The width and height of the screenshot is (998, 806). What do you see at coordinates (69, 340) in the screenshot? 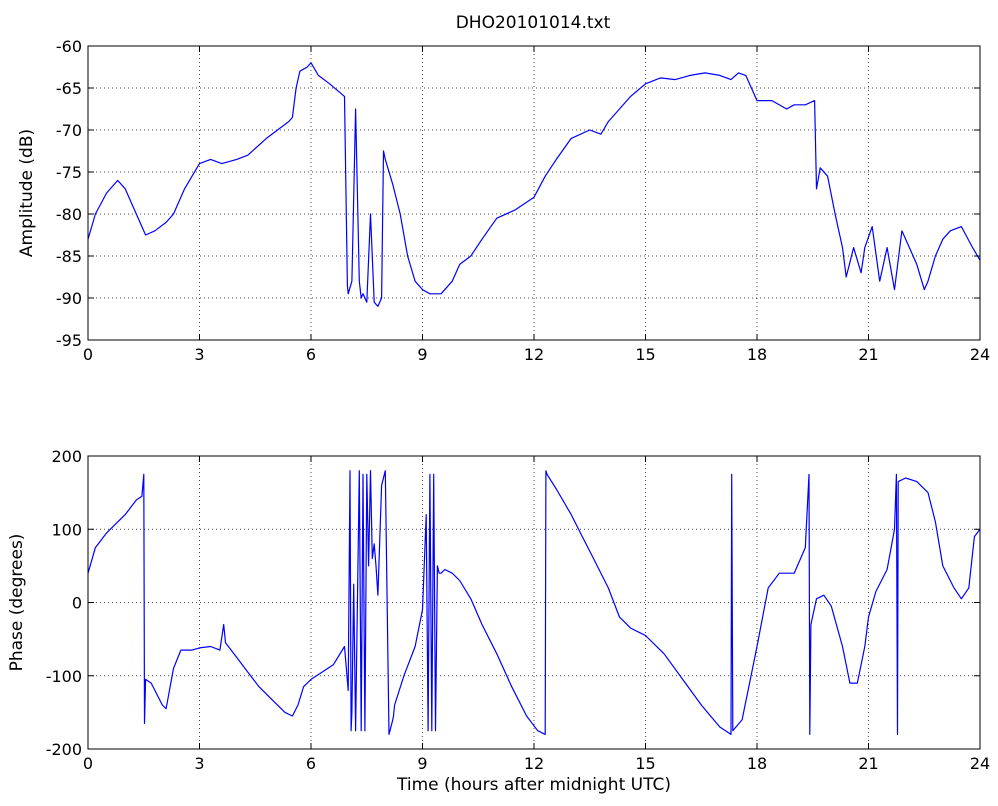
I see `y-tick-label: -95` at bounding box center [69, 340].